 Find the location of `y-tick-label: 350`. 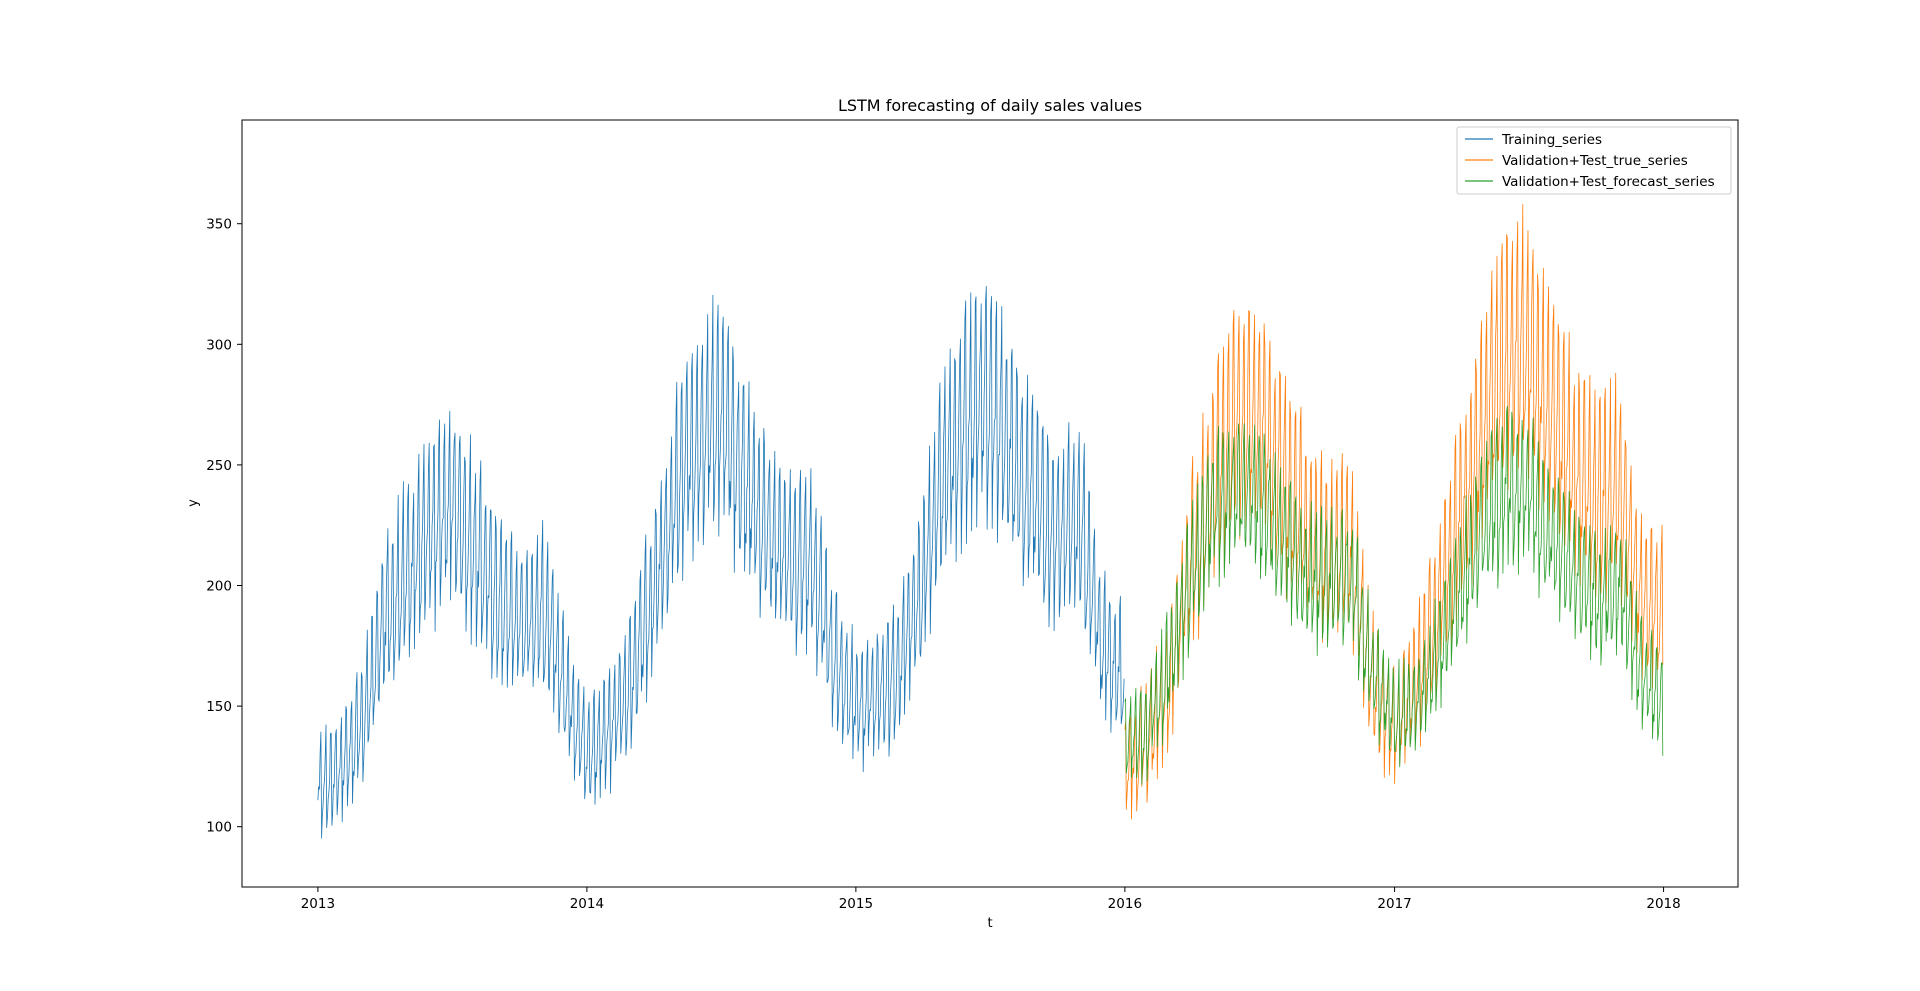

y-tick-label: 350 is located at coordinates (219, 225).